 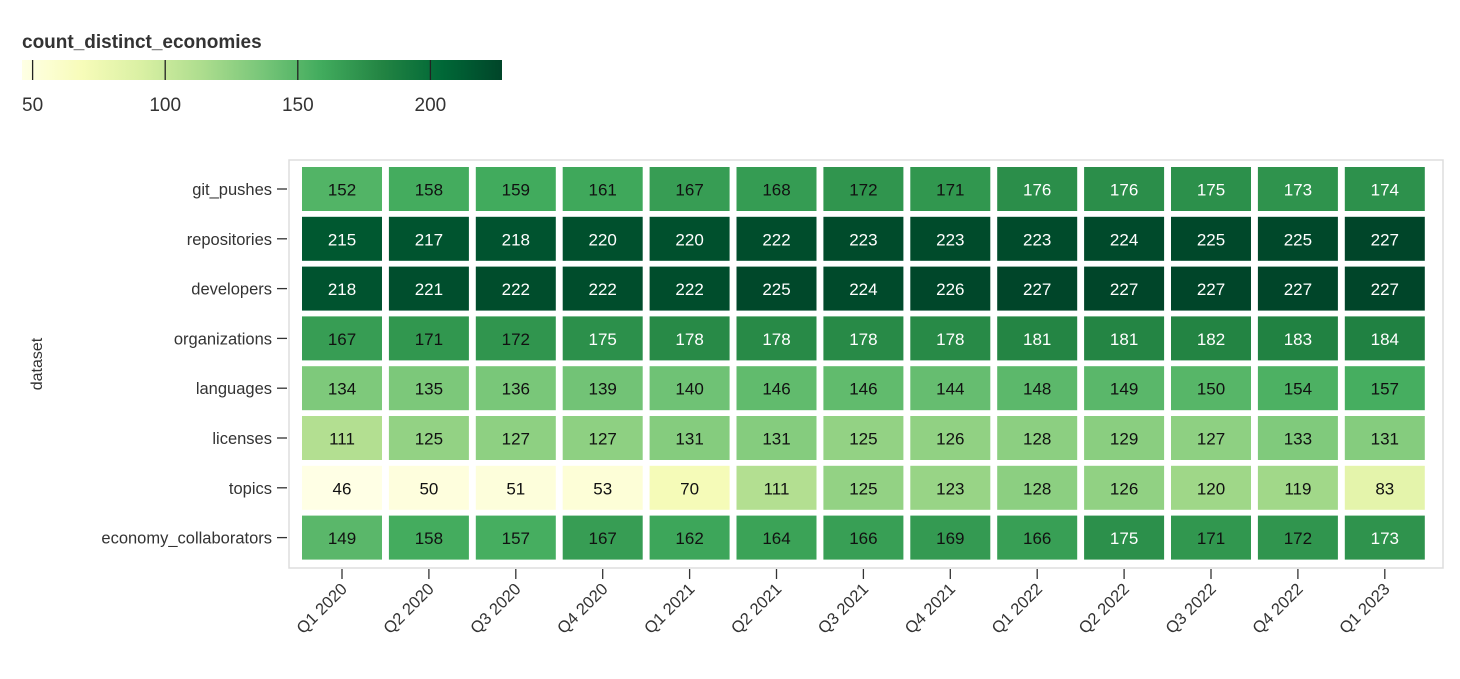 I want to click on cell-value-label: 157, so click(x=1385, y=389).